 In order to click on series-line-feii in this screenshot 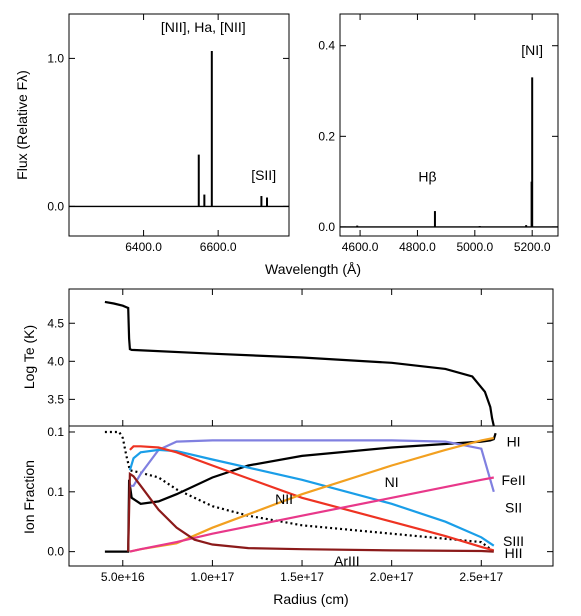, I will do `click(312, 466)`.